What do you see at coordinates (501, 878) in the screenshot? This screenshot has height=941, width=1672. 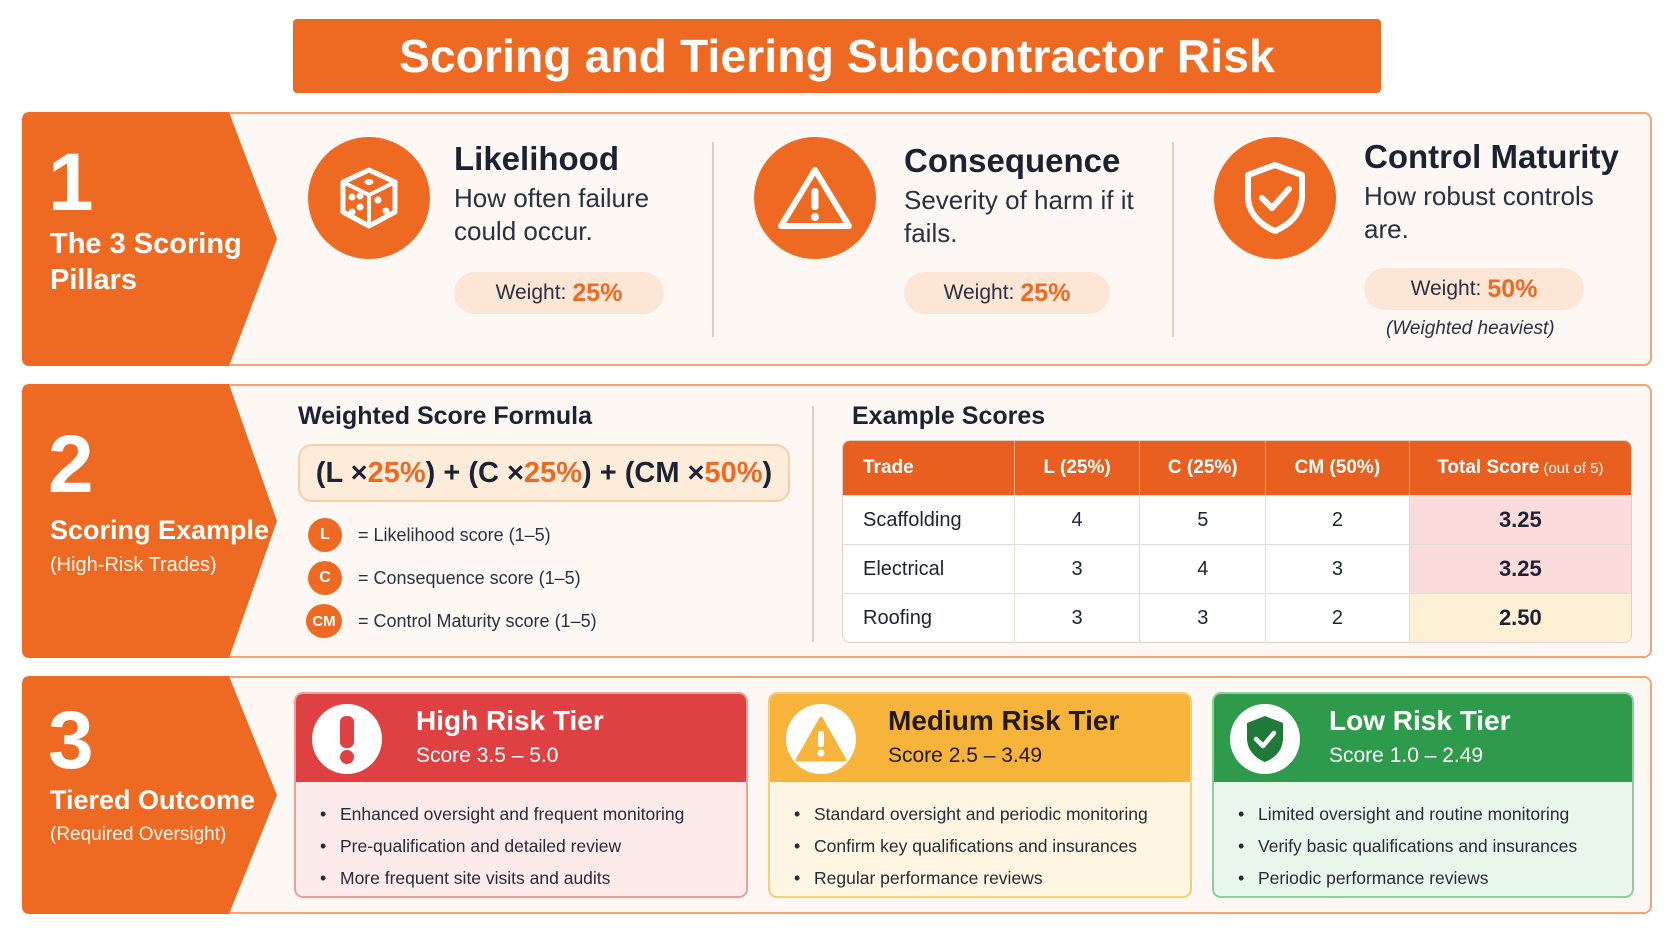 I see `list-item: More frequent site visits and audits` at bounding box center [501, 878].